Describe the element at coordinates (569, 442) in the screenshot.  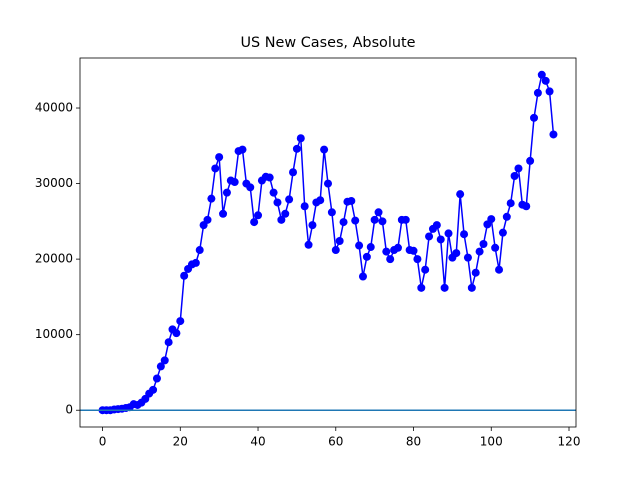
I see `x-tick-label: 120` at that location.